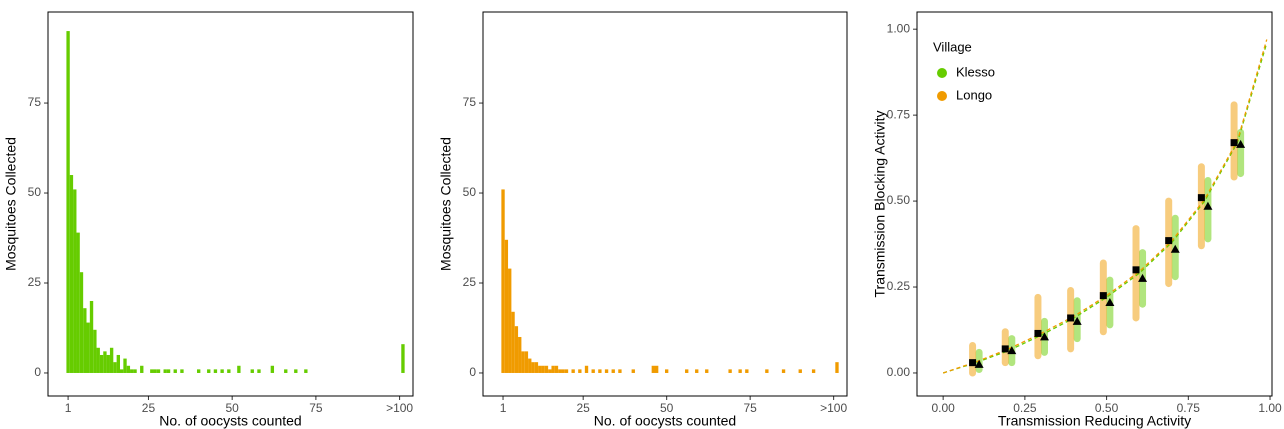 The image size is (1284, 429). I want to click on y-tick-label: 75, so click(470, 102).